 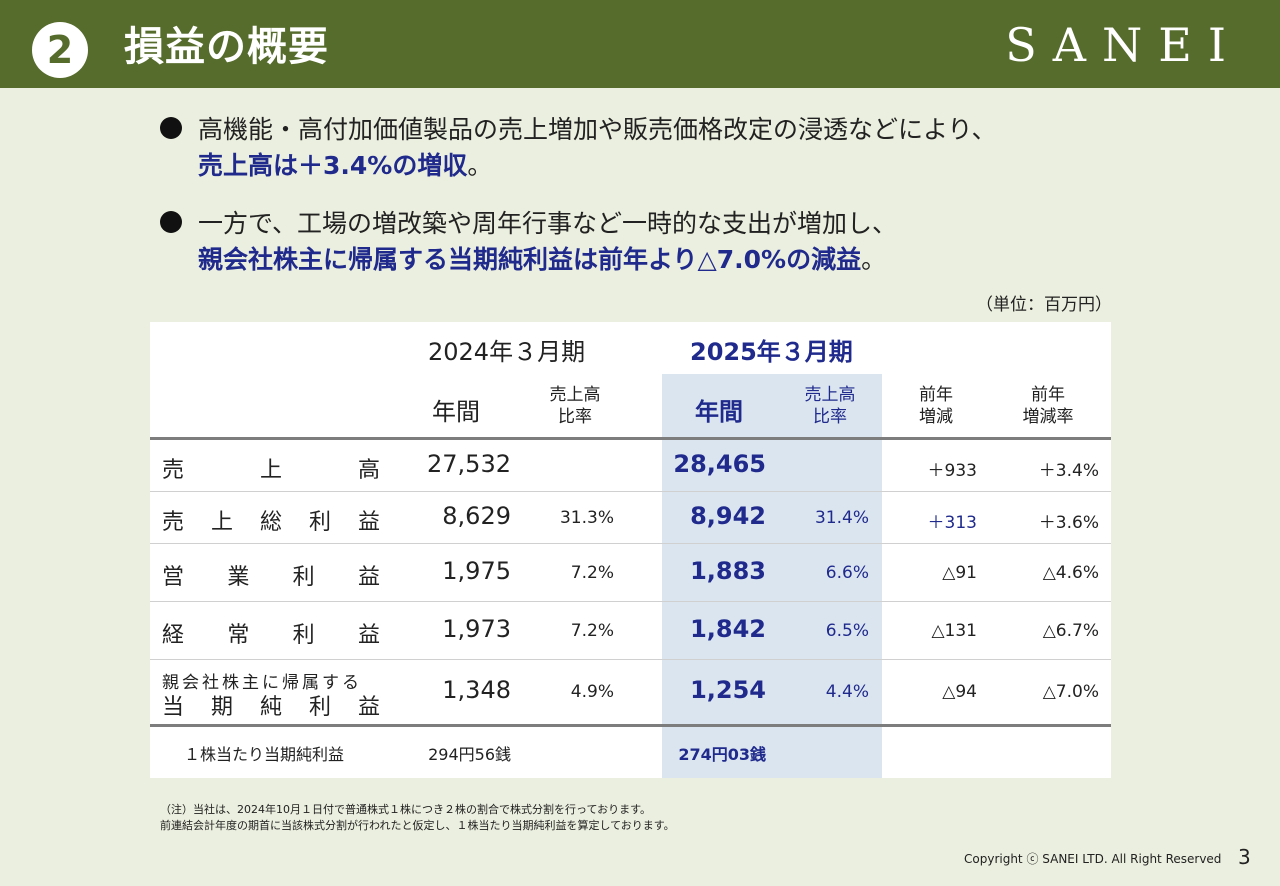 What do you see at coordinates (728, 516) in the screenshot?
I see `curr-annual: 8,942` at bounding box center [728, 516].